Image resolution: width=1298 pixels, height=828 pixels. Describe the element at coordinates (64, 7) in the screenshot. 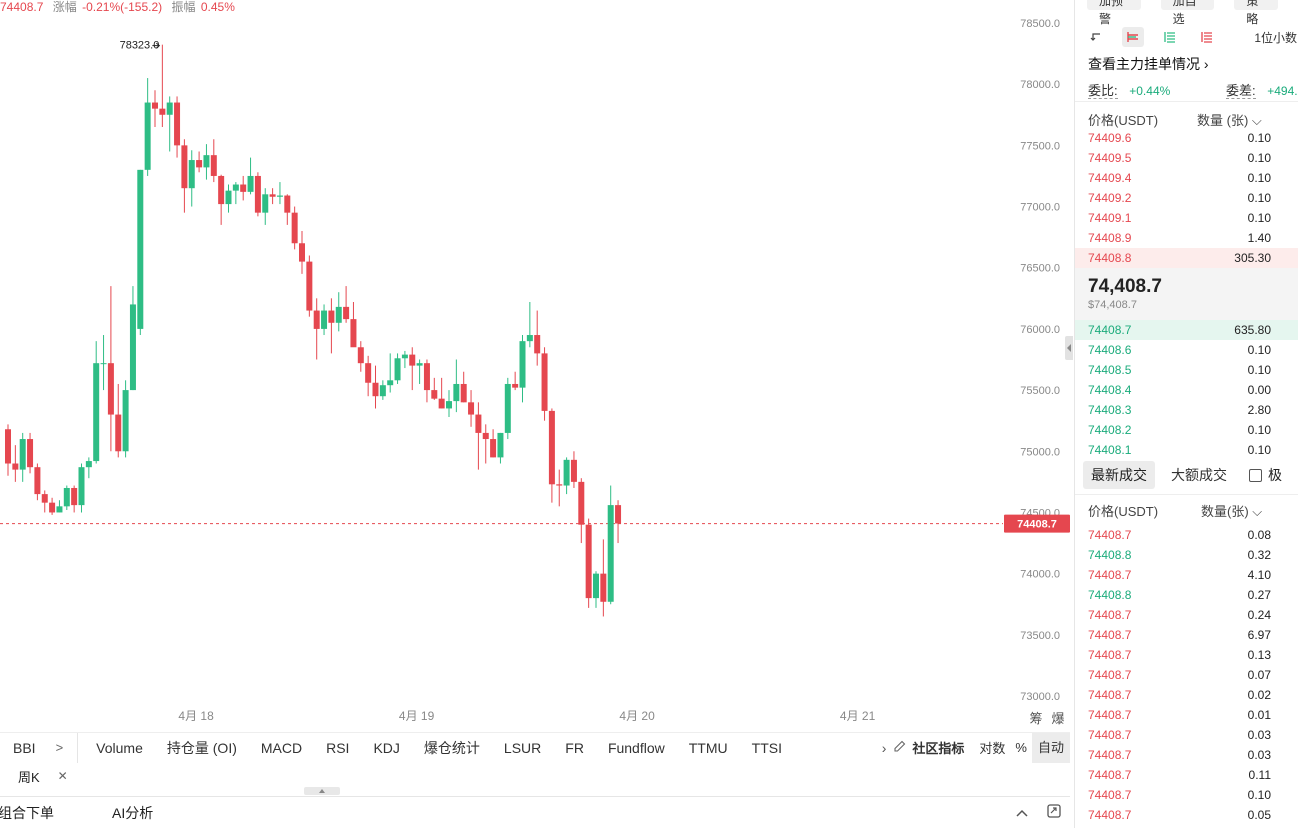

I see `change-label: 涨幅` at that location.